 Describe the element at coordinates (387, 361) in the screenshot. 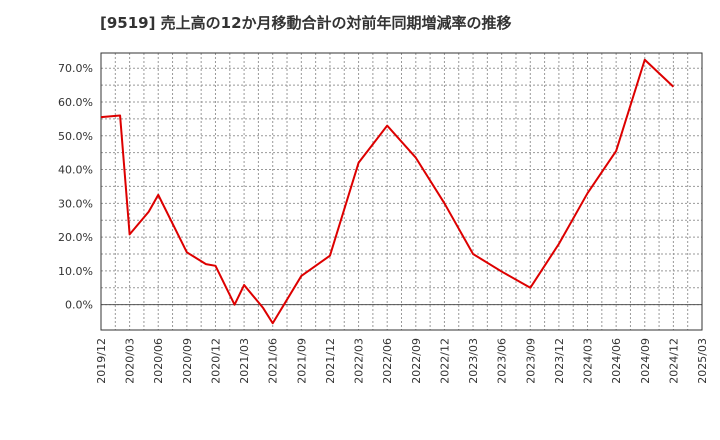

I see `x-tick-label: 2022/06` at that location.